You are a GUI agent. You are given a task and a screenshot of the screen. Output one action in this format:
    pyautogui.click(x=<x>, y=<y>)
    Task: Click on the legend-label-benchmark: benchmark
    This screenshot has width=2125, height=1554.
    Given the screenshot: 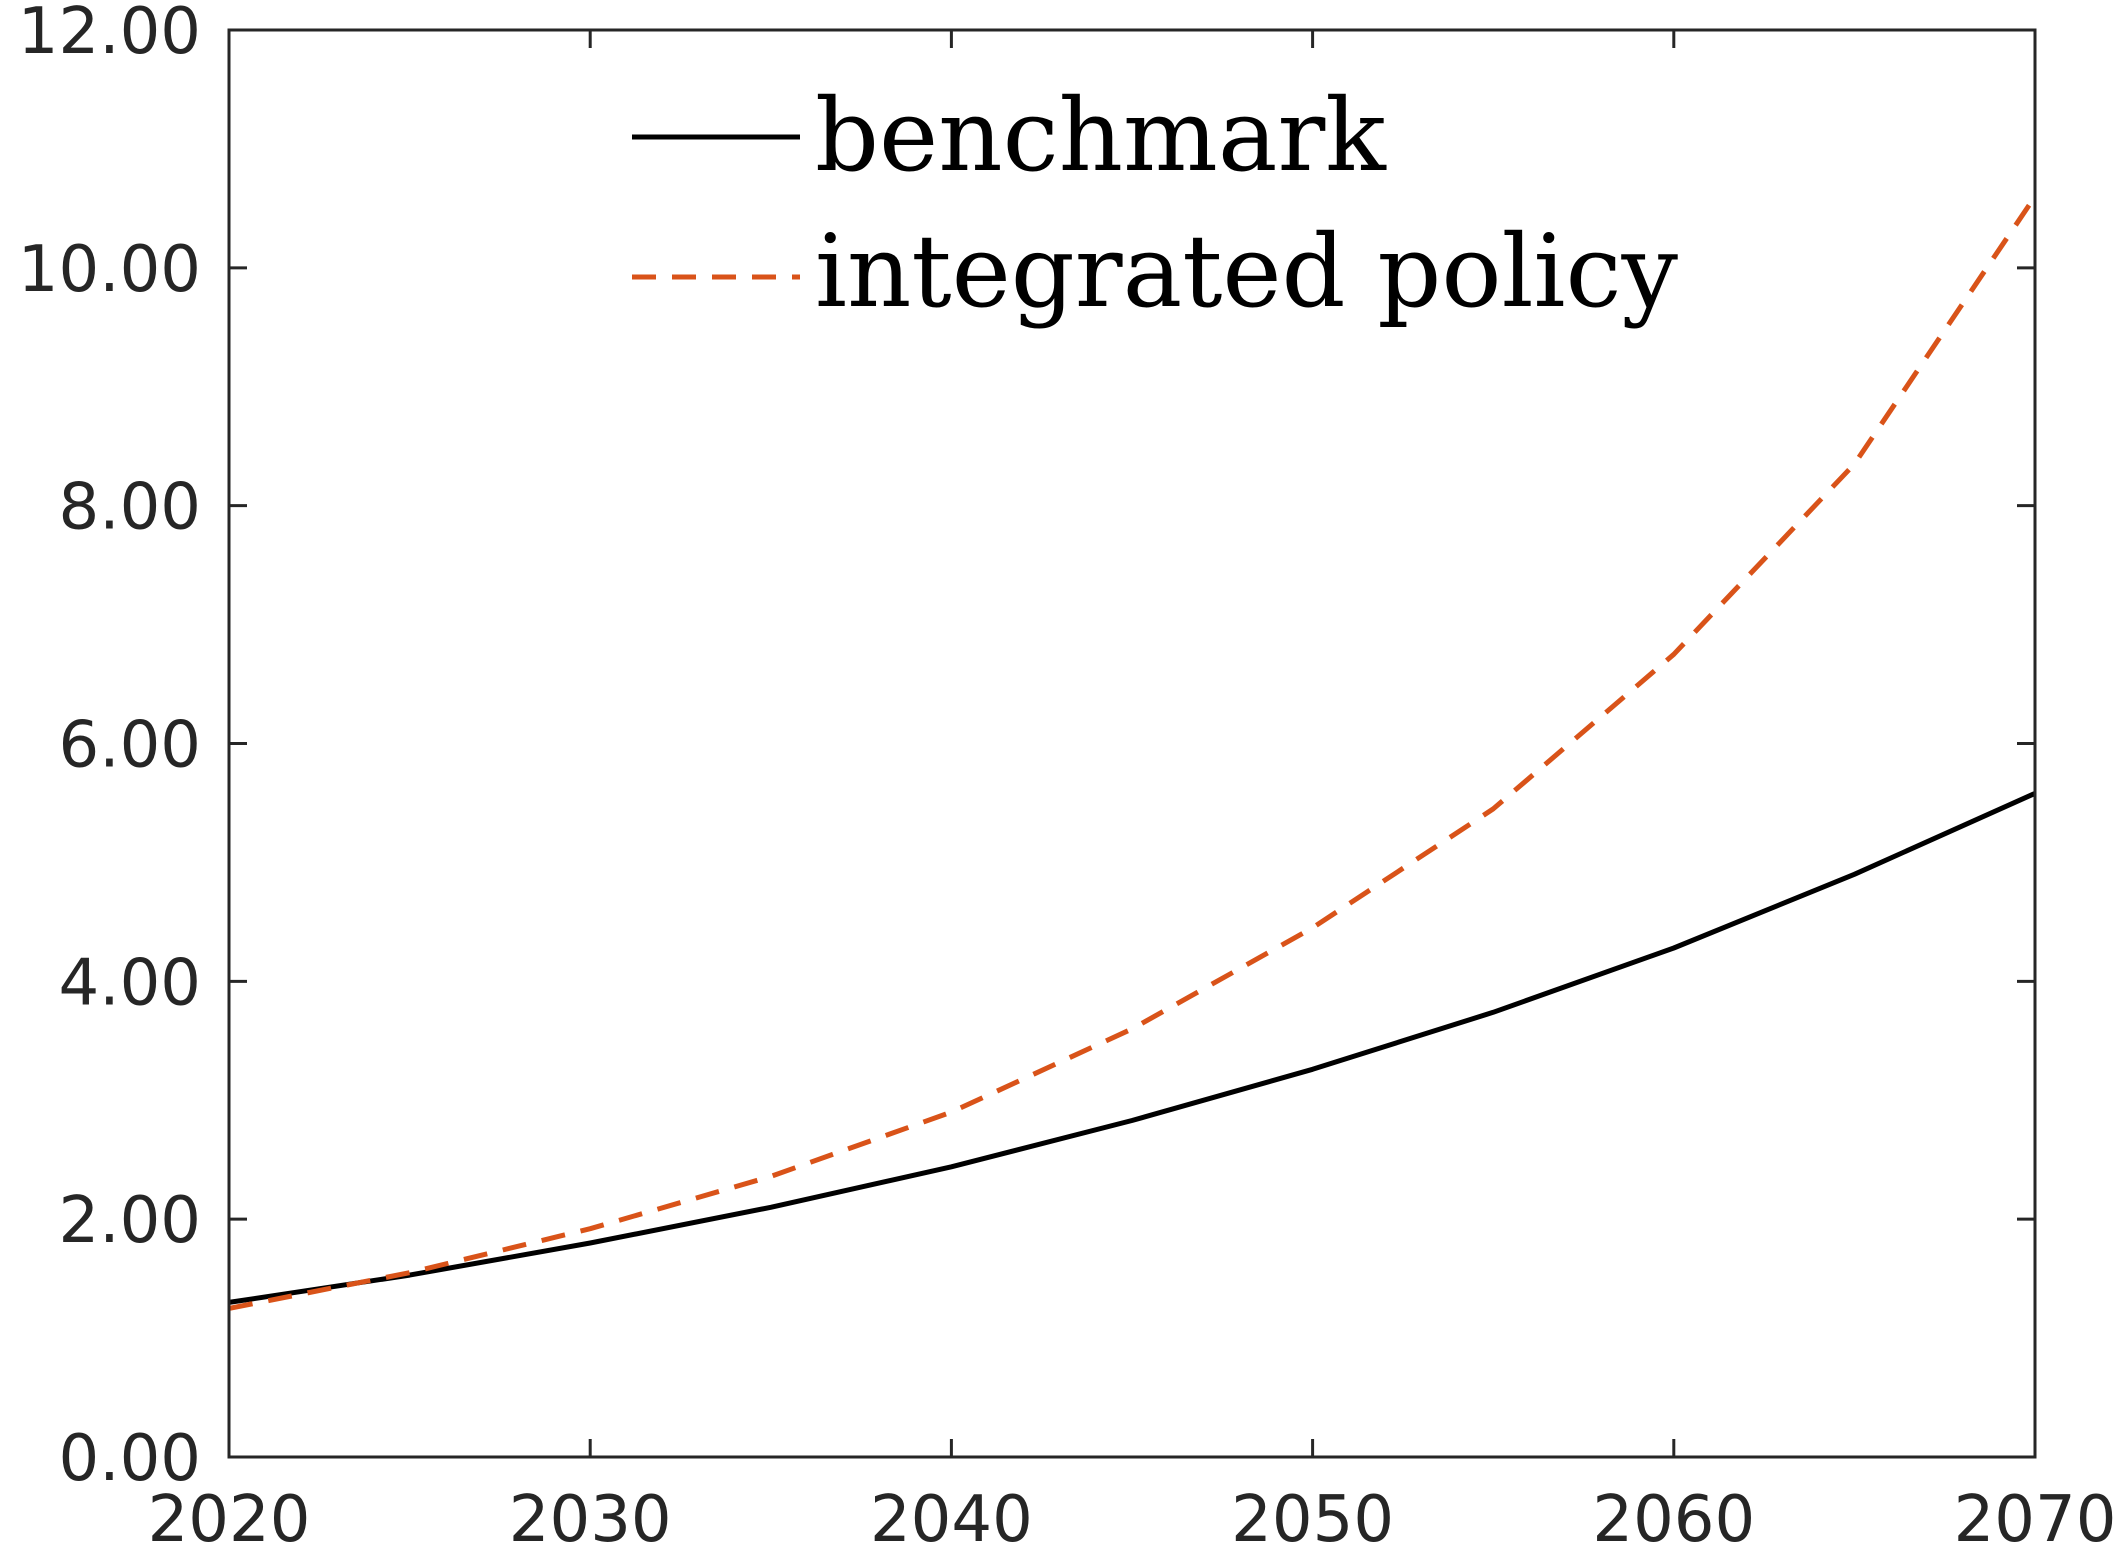 What is the action you would take?
    pyautogui.click(x=1101, y=135)
    